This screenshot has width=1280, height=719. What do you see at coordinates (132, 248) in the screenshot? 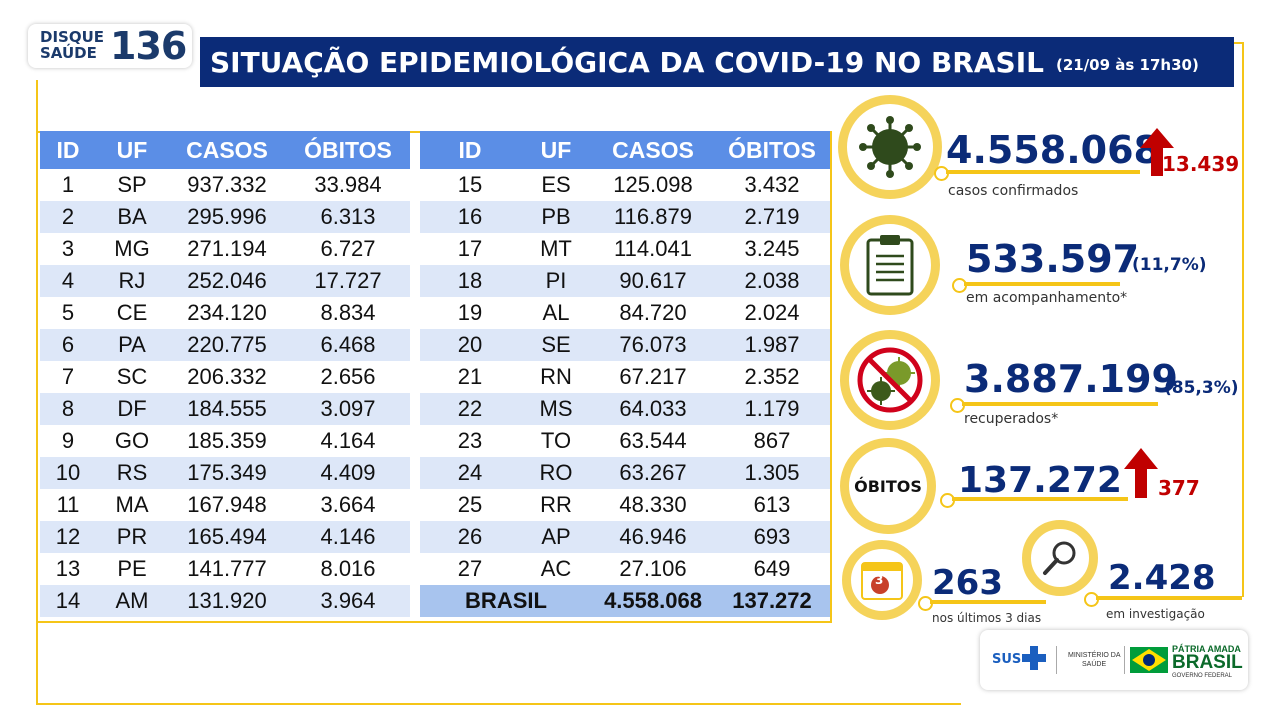
I see `table-cell: MG` at bounding box center [132, 248].